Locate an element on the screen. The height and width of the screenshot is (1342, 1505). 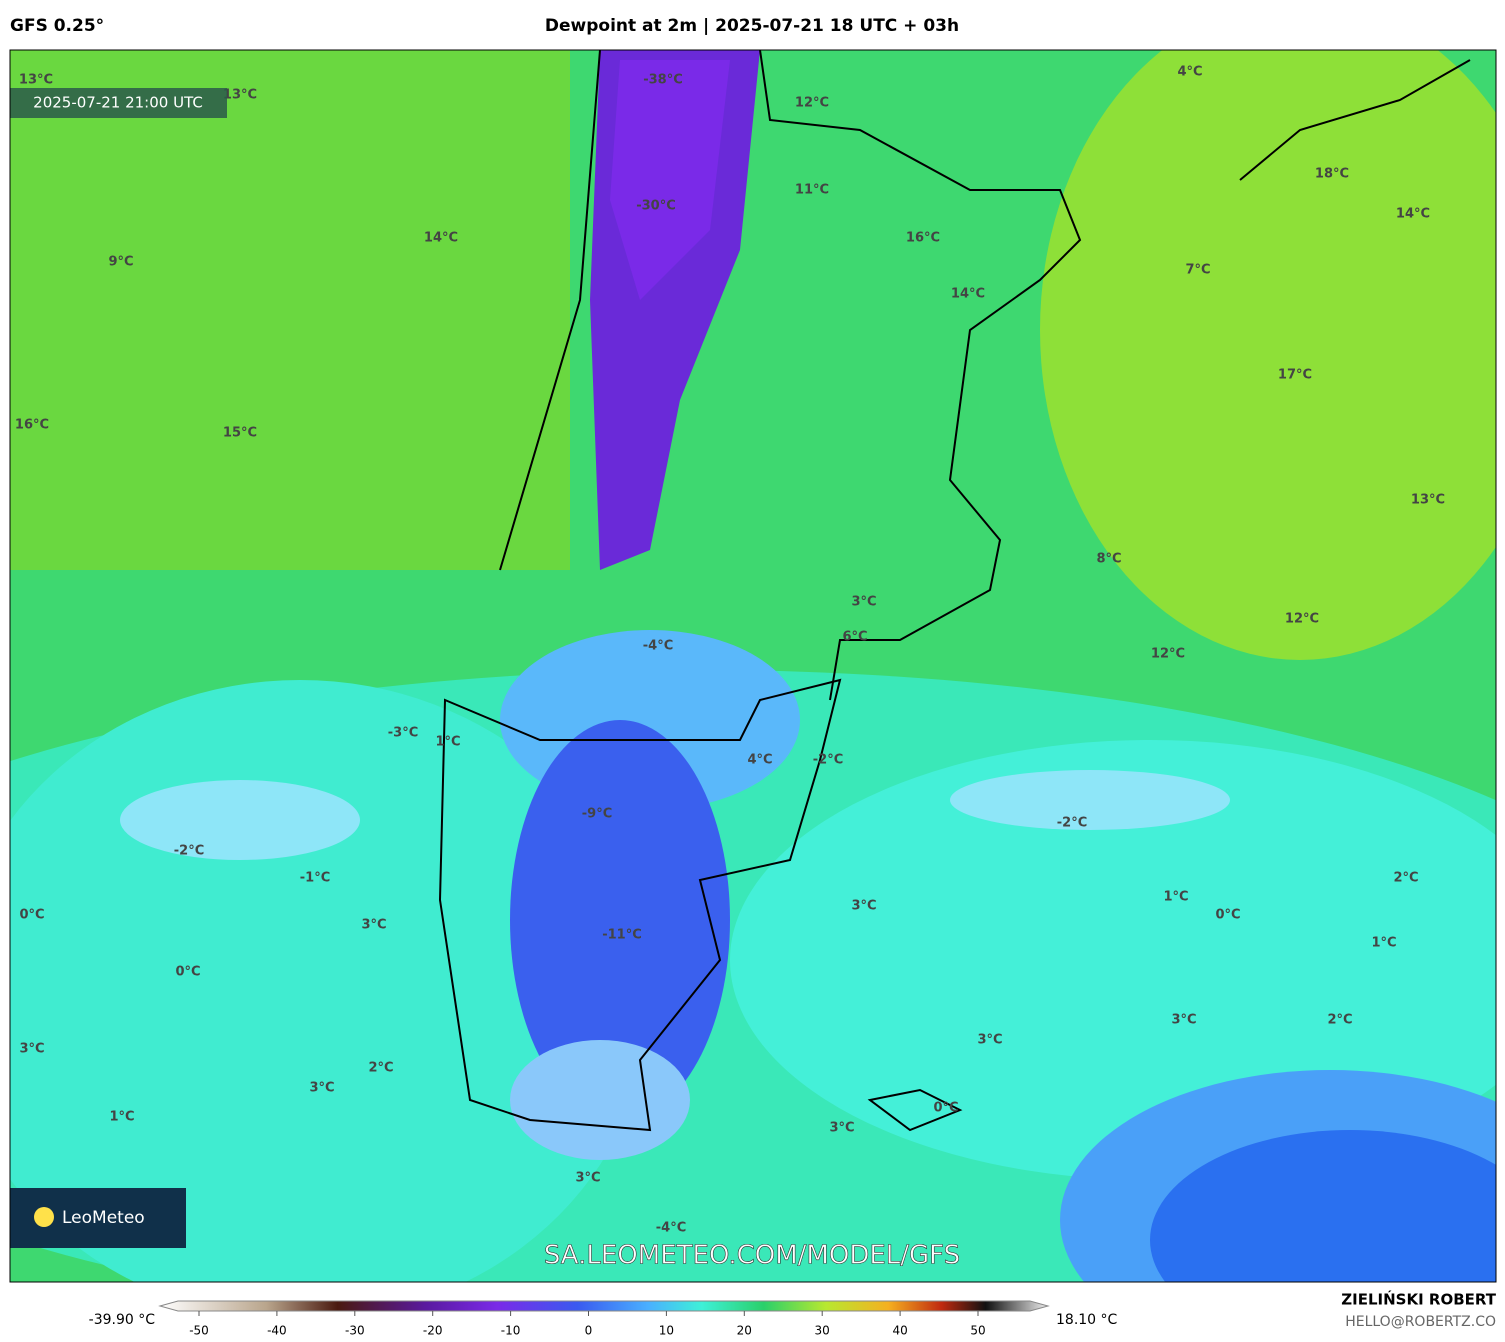
map-label: 18°C is located at coordinates (1332, 174).